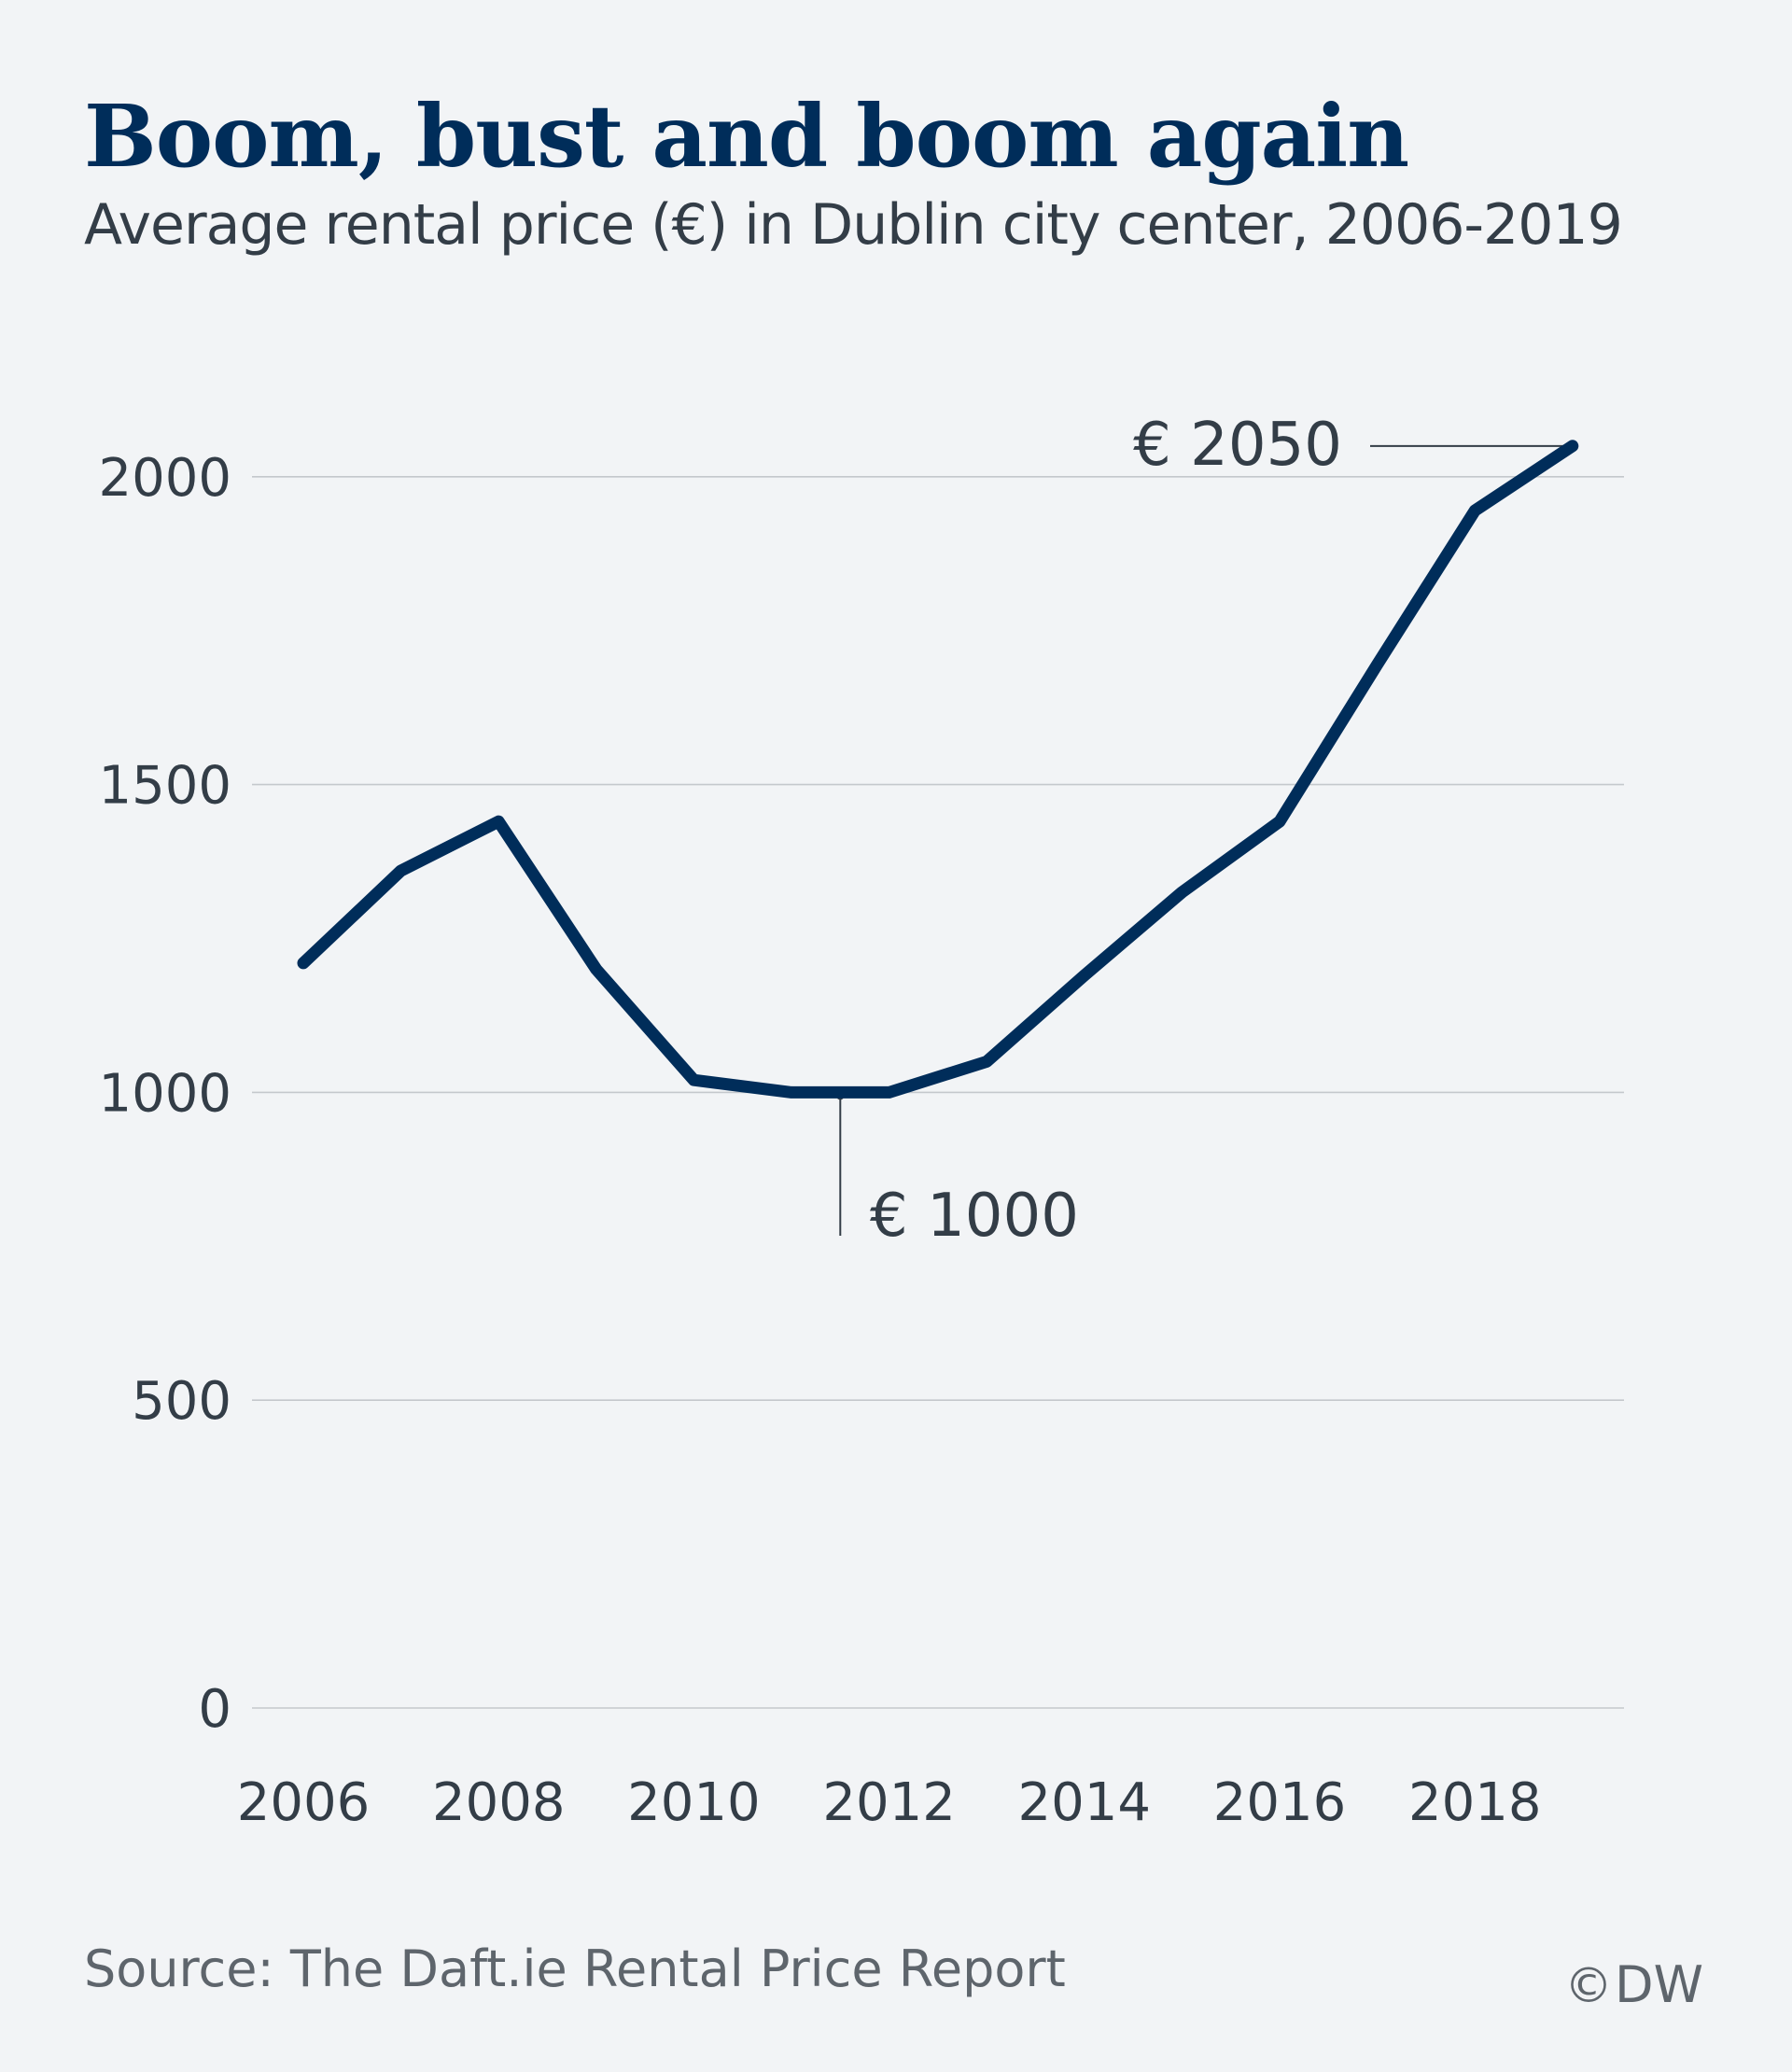  Describe the element at coordinates (304, 1802) in the screenshot. I see `x-tick-label: 2006` at that location.